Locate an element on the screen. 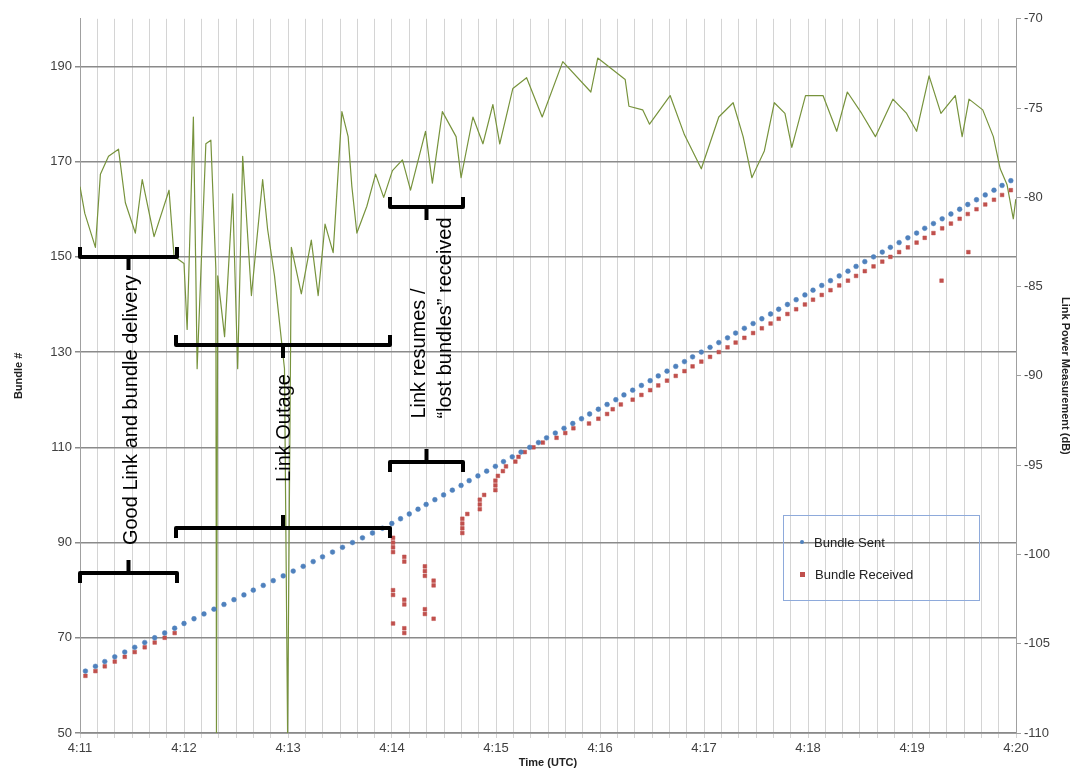  x-tick-label: 4:18 is located at coordinates (808, 748).